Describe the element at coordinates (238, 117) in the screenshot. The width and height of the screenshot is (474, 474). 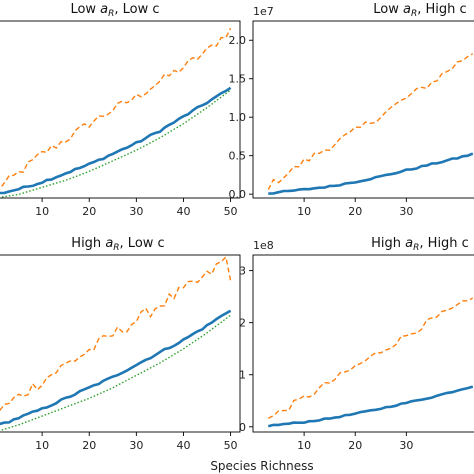
I see `y-tick-label: 1.0` at that location.